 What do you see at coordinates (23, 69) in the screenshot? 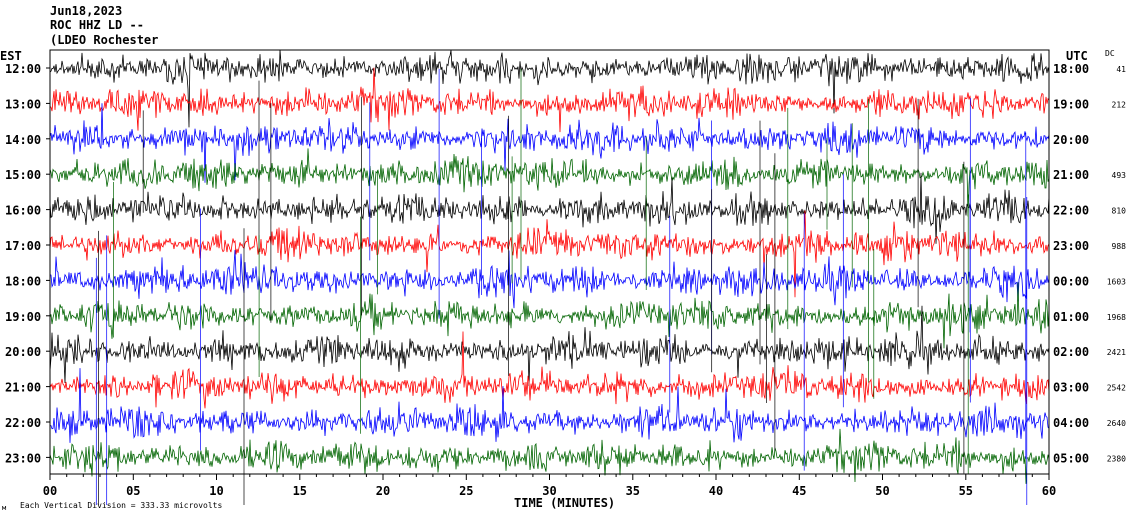
I see `est-tick-label: 12:00` at bounding box center [23, 69].